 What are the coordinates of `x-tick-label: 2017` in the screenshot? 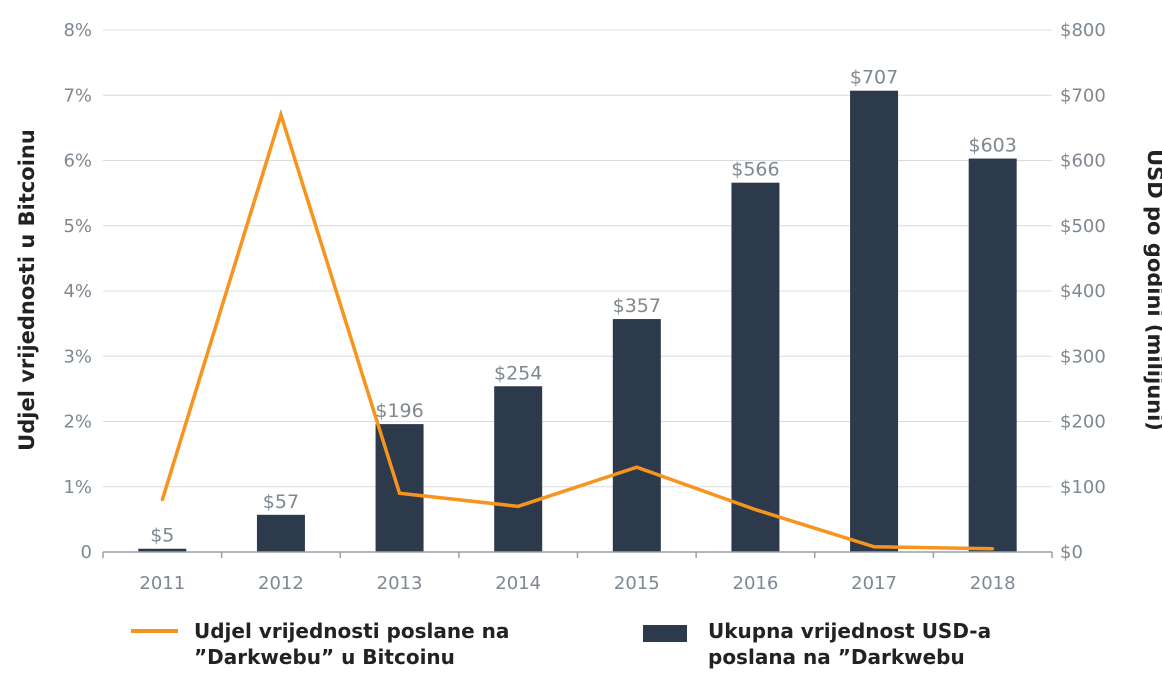 It's located at (874, 583).